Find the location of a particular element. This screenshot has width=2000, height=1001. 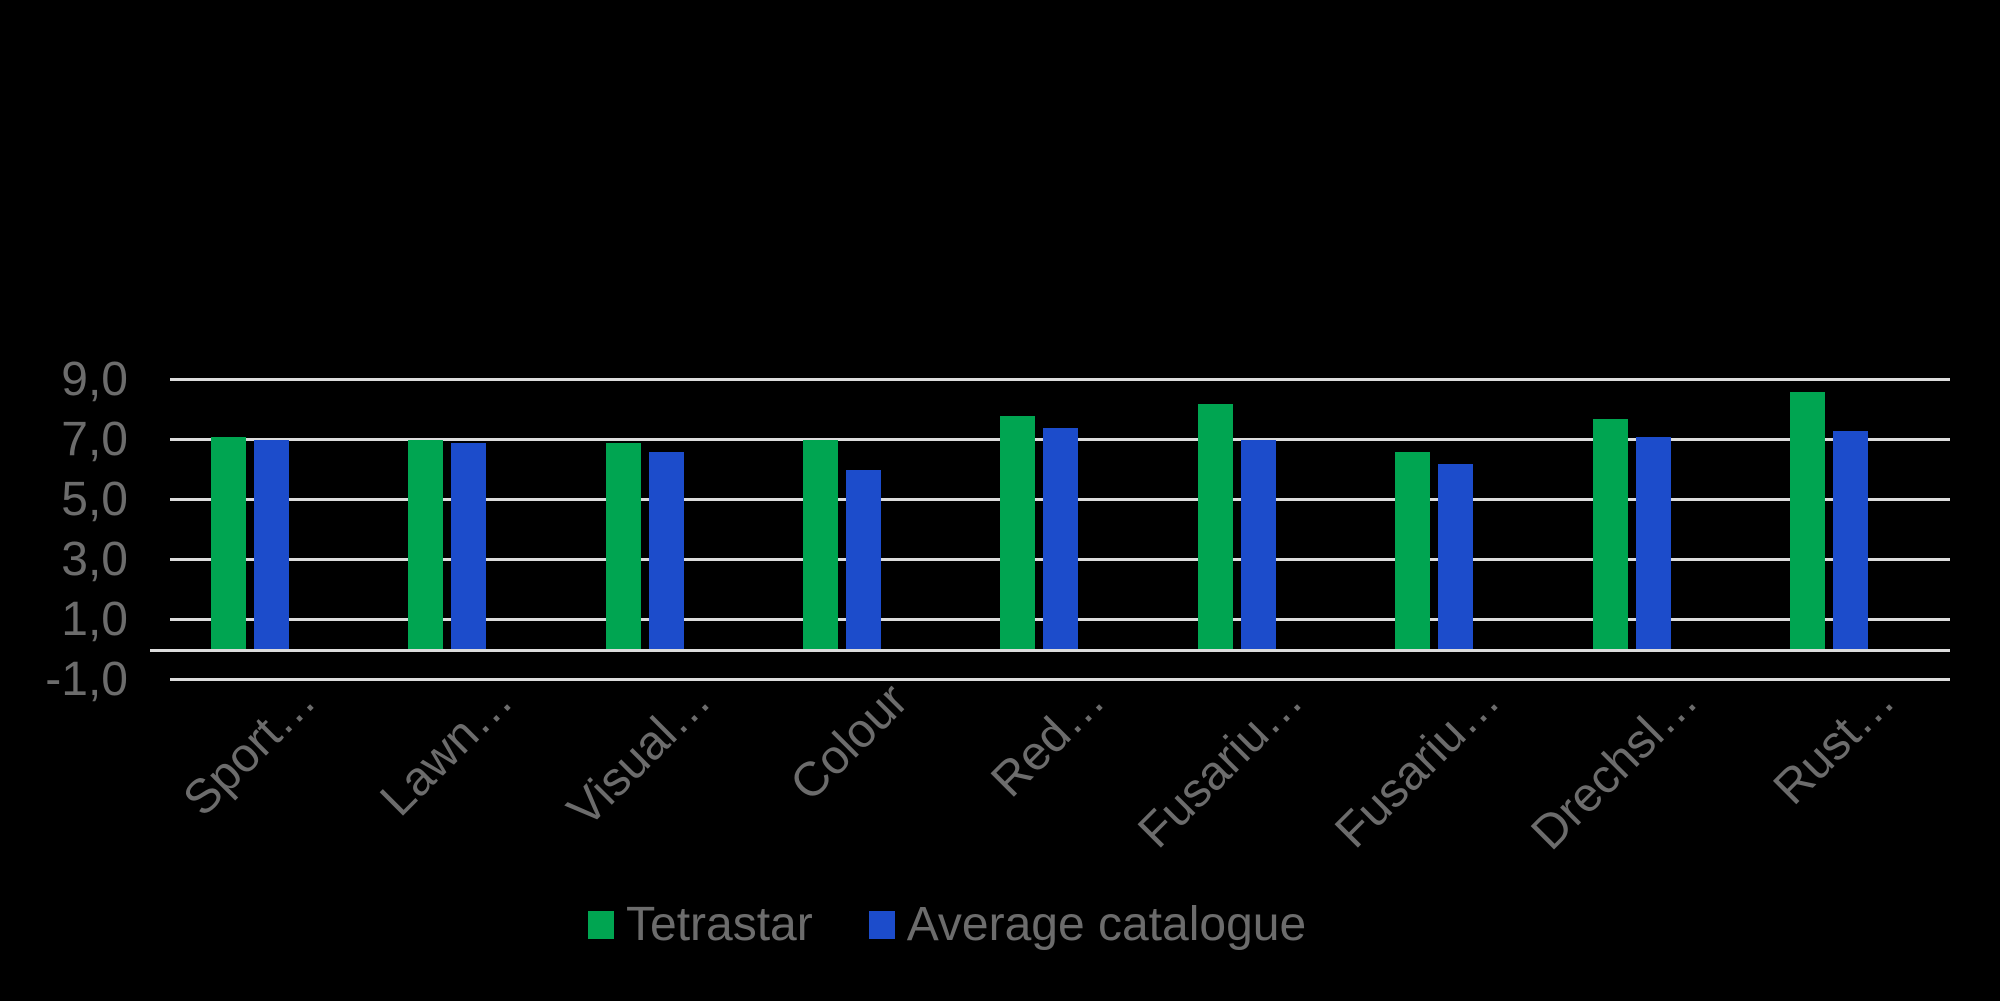

legend-swatch-tetrastar is located at coordinates (601, 925).